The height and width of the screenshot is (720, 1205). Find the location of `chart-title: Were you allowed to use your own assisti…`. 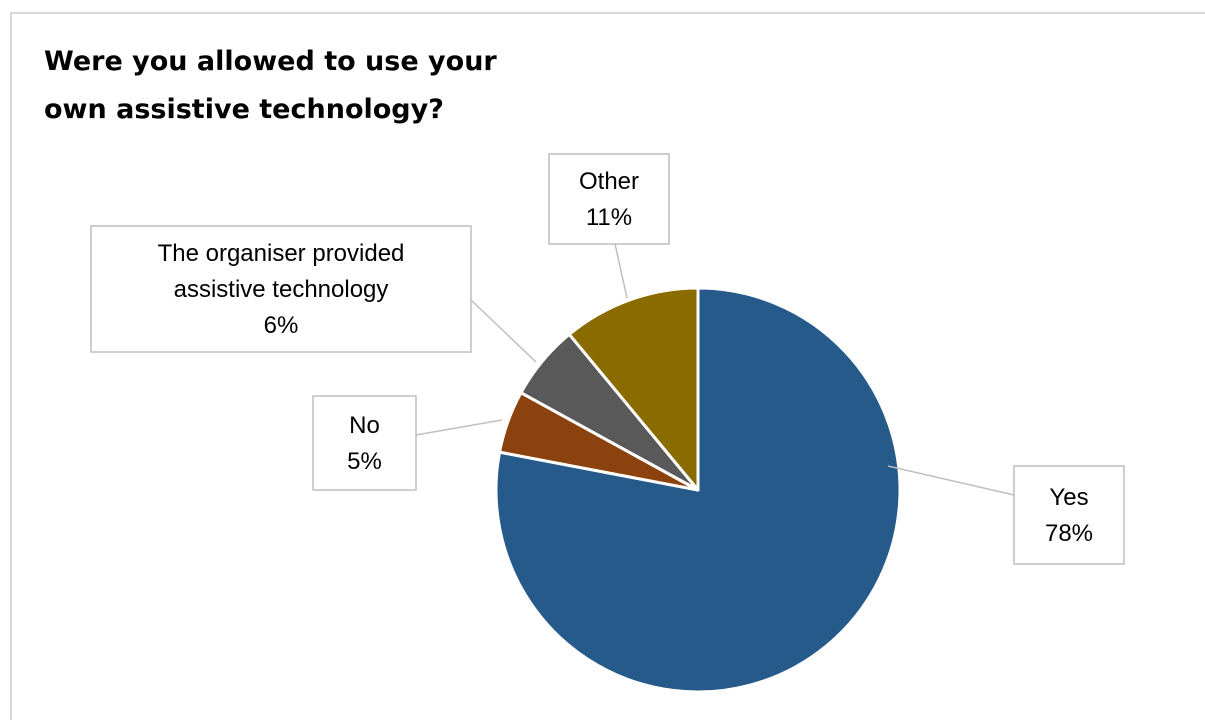

chart-title: Were you allowed to use your own assisti… is located at coordinates (270, 85).